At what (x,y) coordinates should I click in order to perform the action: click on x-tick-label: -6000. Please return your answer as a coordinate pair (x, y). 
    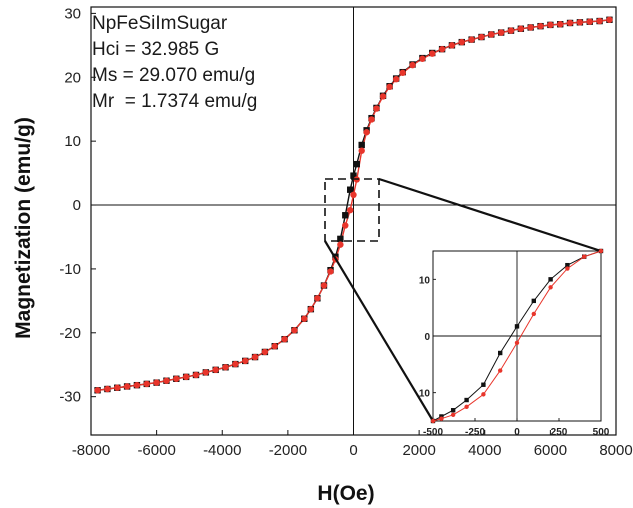
    Looking at the image, I should click on (156, 450).